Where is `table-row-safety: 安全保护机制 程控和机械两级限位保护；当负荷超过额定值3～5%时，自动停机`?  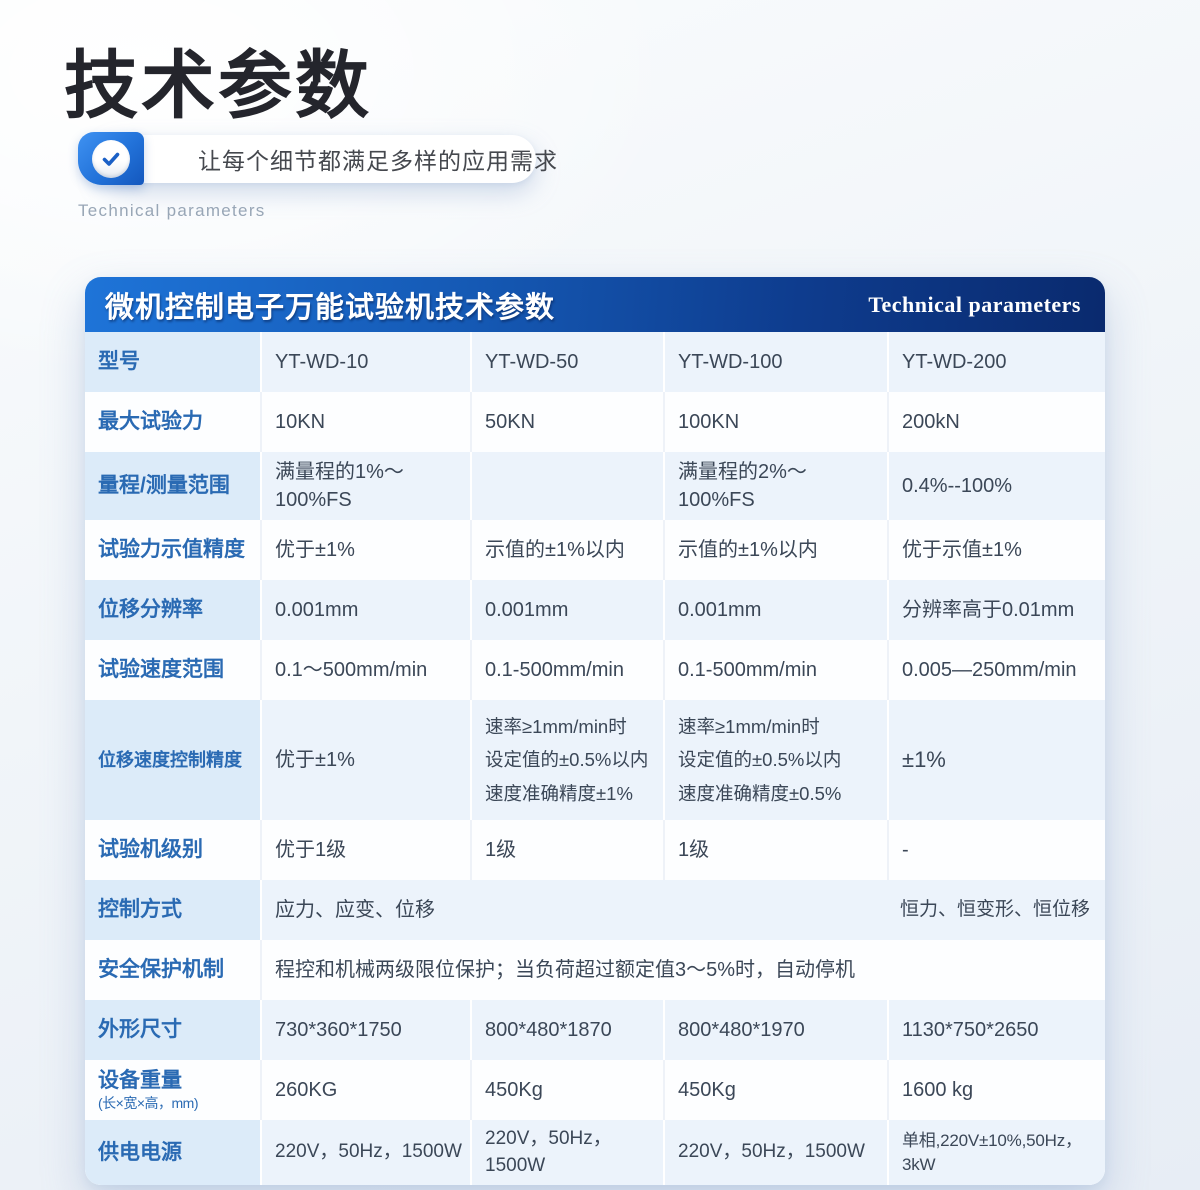 table-row-safety: 安全保护机制 程控和机械两级限位保护；当负荷超过额定值3～5%时，自动停机 is located at coordinates (595, 970).